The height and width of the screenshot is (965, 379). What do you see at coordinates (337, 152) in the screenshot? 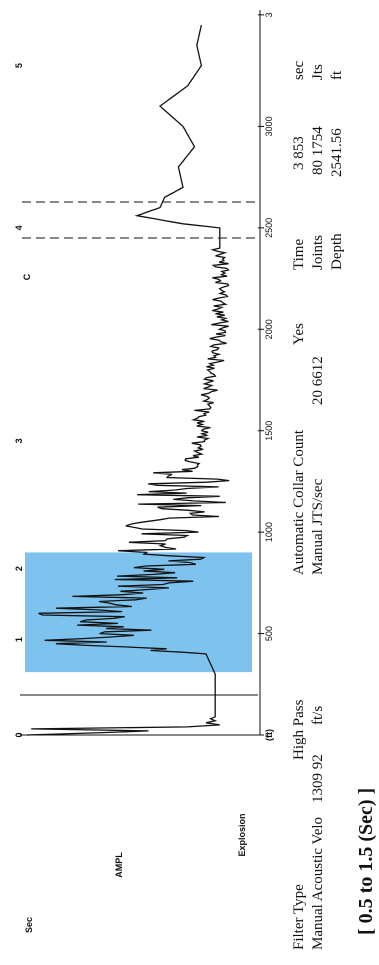
I see `depth-value: 2541.56` at bounding box center [337, 152].